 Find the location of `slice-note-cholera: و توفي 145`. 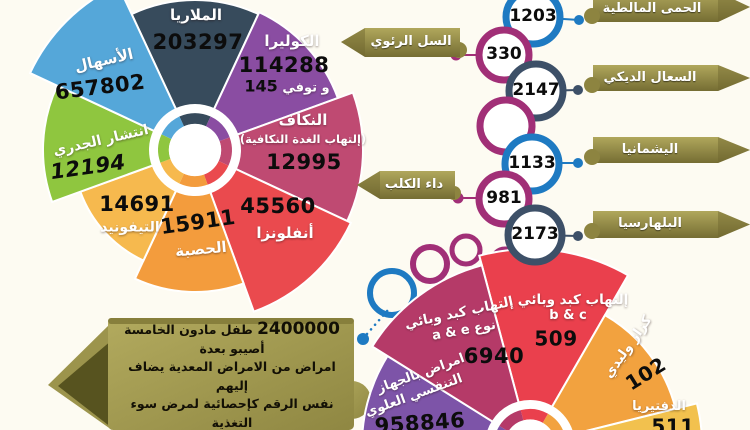

slice-note-cholera: و توفي 145 is located at coordinates (287, 86).